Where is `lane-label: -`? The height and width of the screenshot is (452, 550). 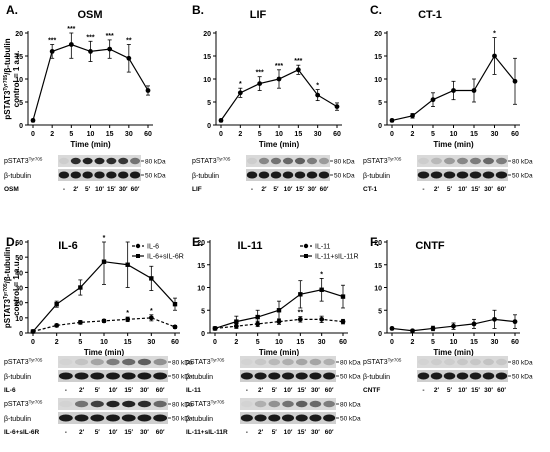 lane-label: - is located at coordinates (423, 390).